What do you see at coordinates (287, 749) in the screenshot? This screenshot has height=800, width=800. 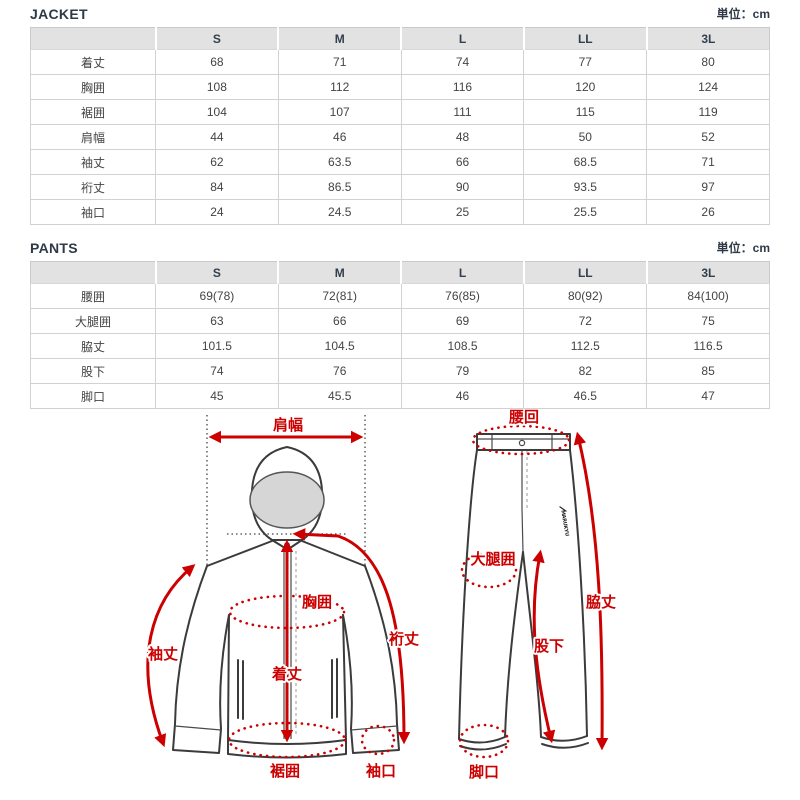 I see `hem-band` at bounding box center [287, 749].